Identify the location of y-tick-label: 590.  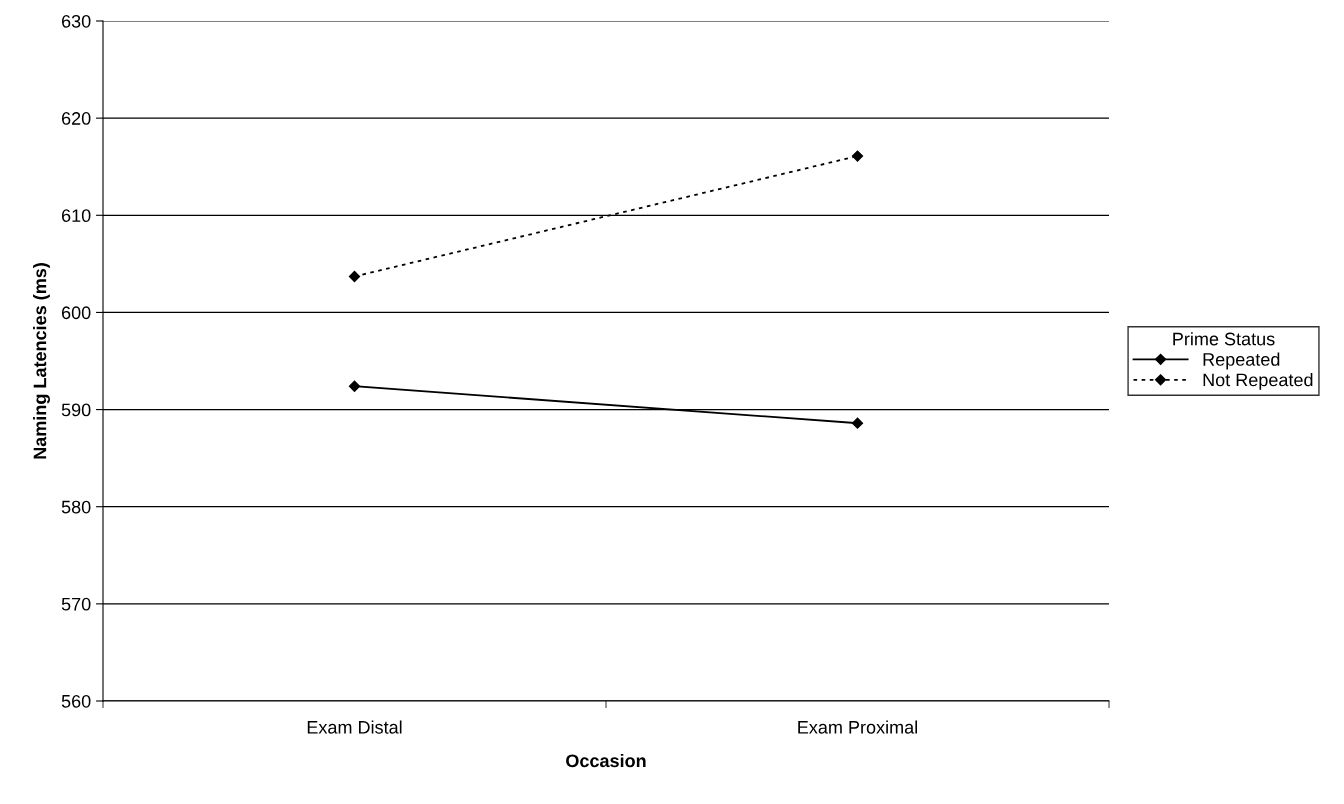
(76, 410).